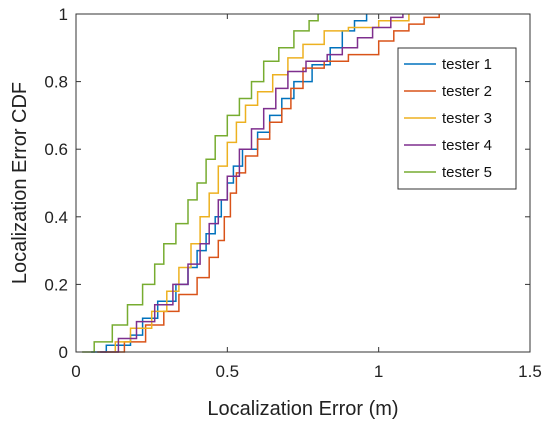 The image size is (550, 427). I want to click on x-axis-title: Localization Error (m), so click(302, 409).